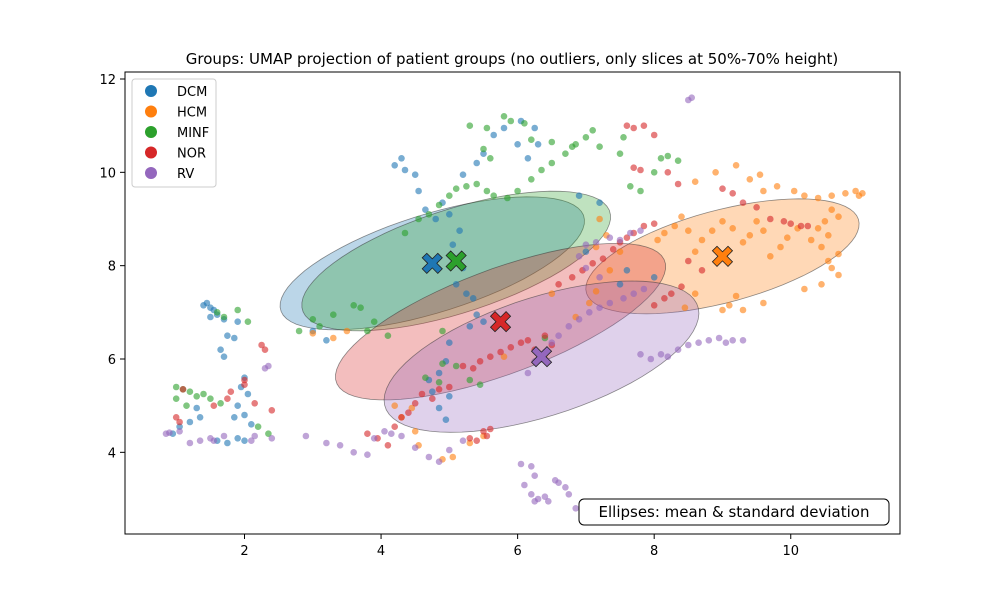 The image size is (1000, 600). What do you see at coordinates (107, 173) in the screenshot?
I see `y-tick-label: 10` at bounding box center [107, 173].